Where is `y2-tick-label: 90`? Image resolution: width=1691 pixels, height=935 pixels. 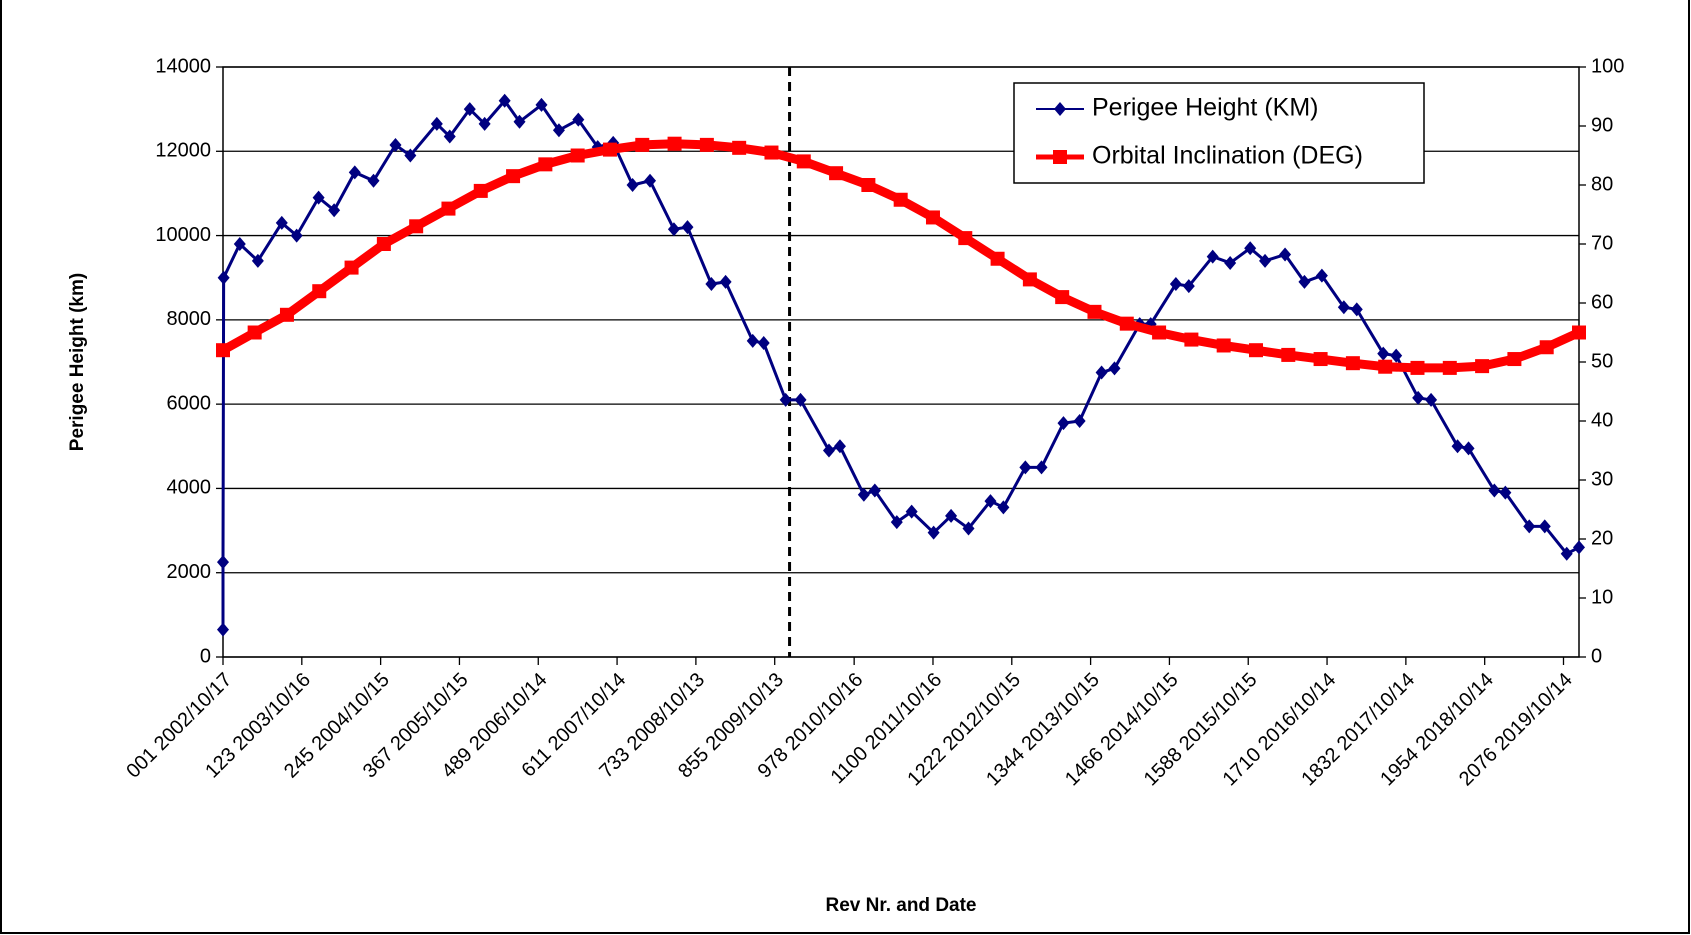 y2-tick-label: 90 is located at coordinates (1602, 125).